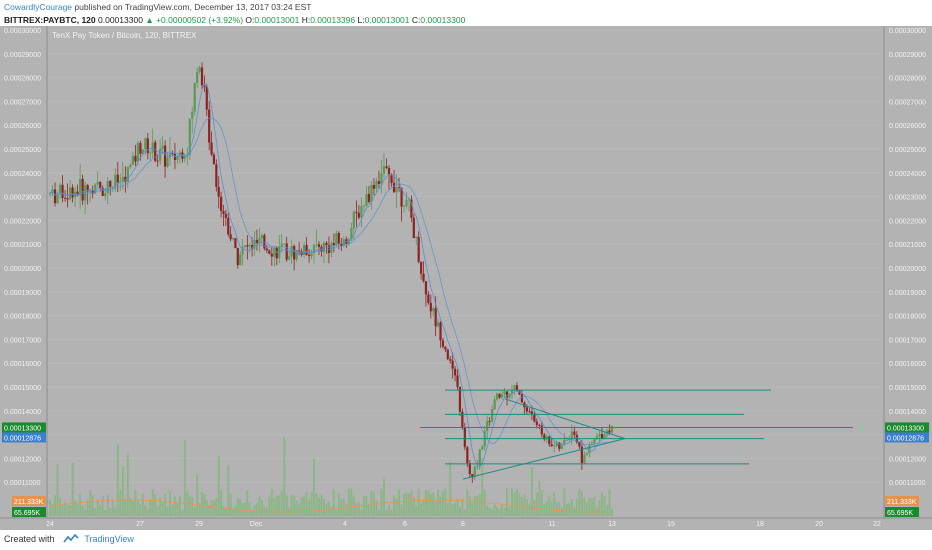  Describe the element at coordinates (900, 513) in the screenshot. I see `volume-badge-right: 65.695K` at that location.